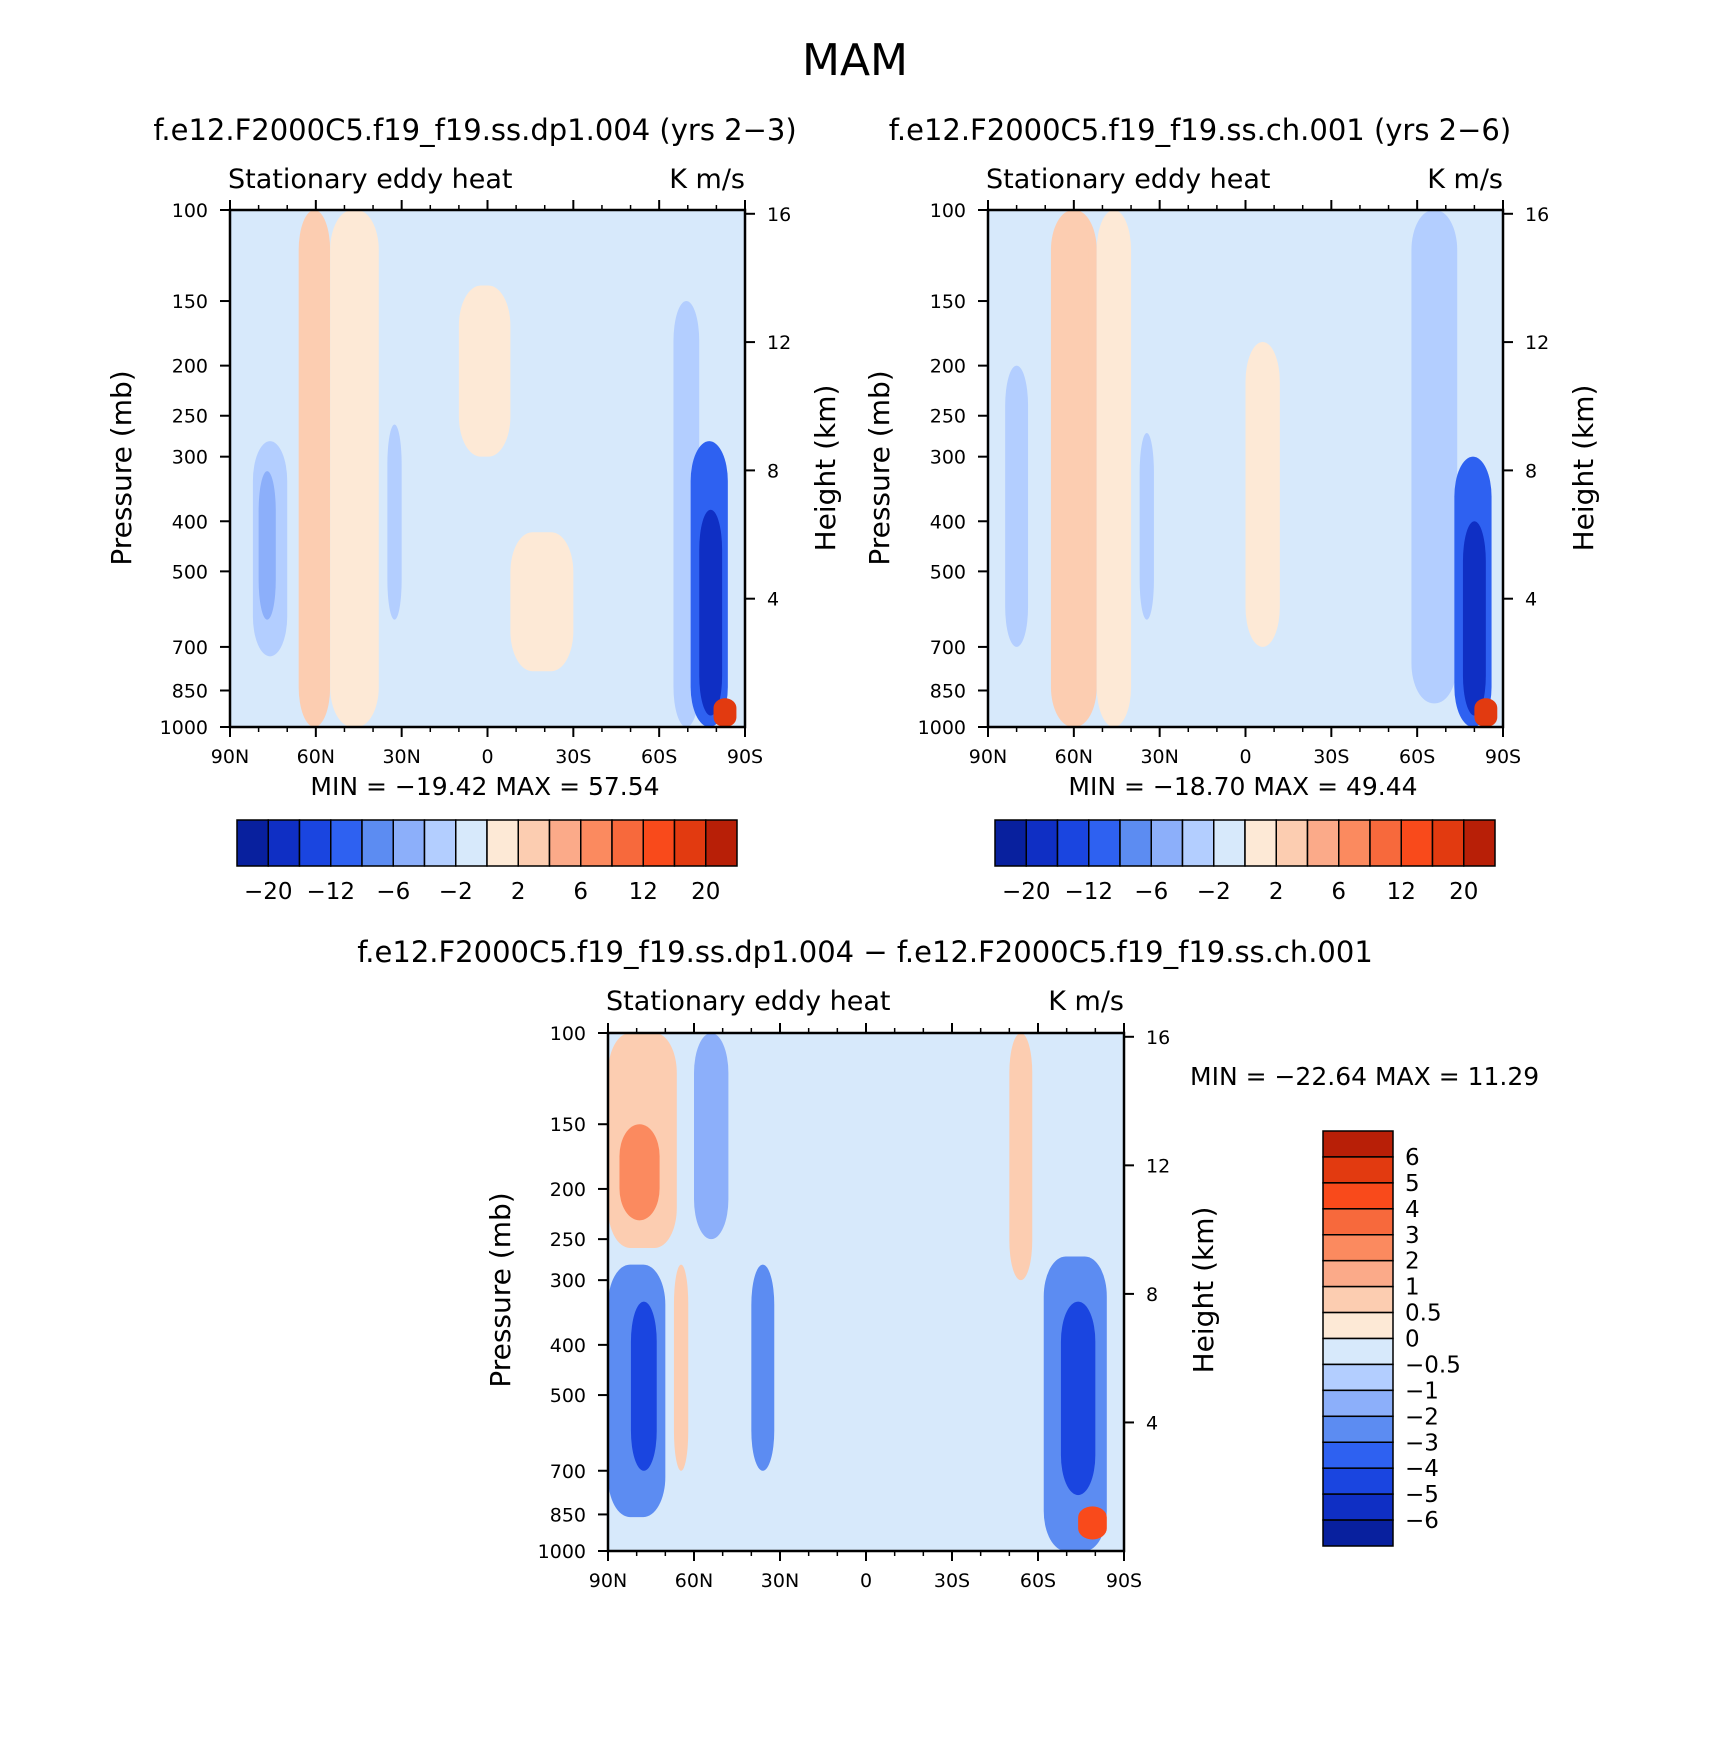  Describe the element at coordinates (1412, 1340) in the screenshot. I see `colorbar-label: 0` at that location.